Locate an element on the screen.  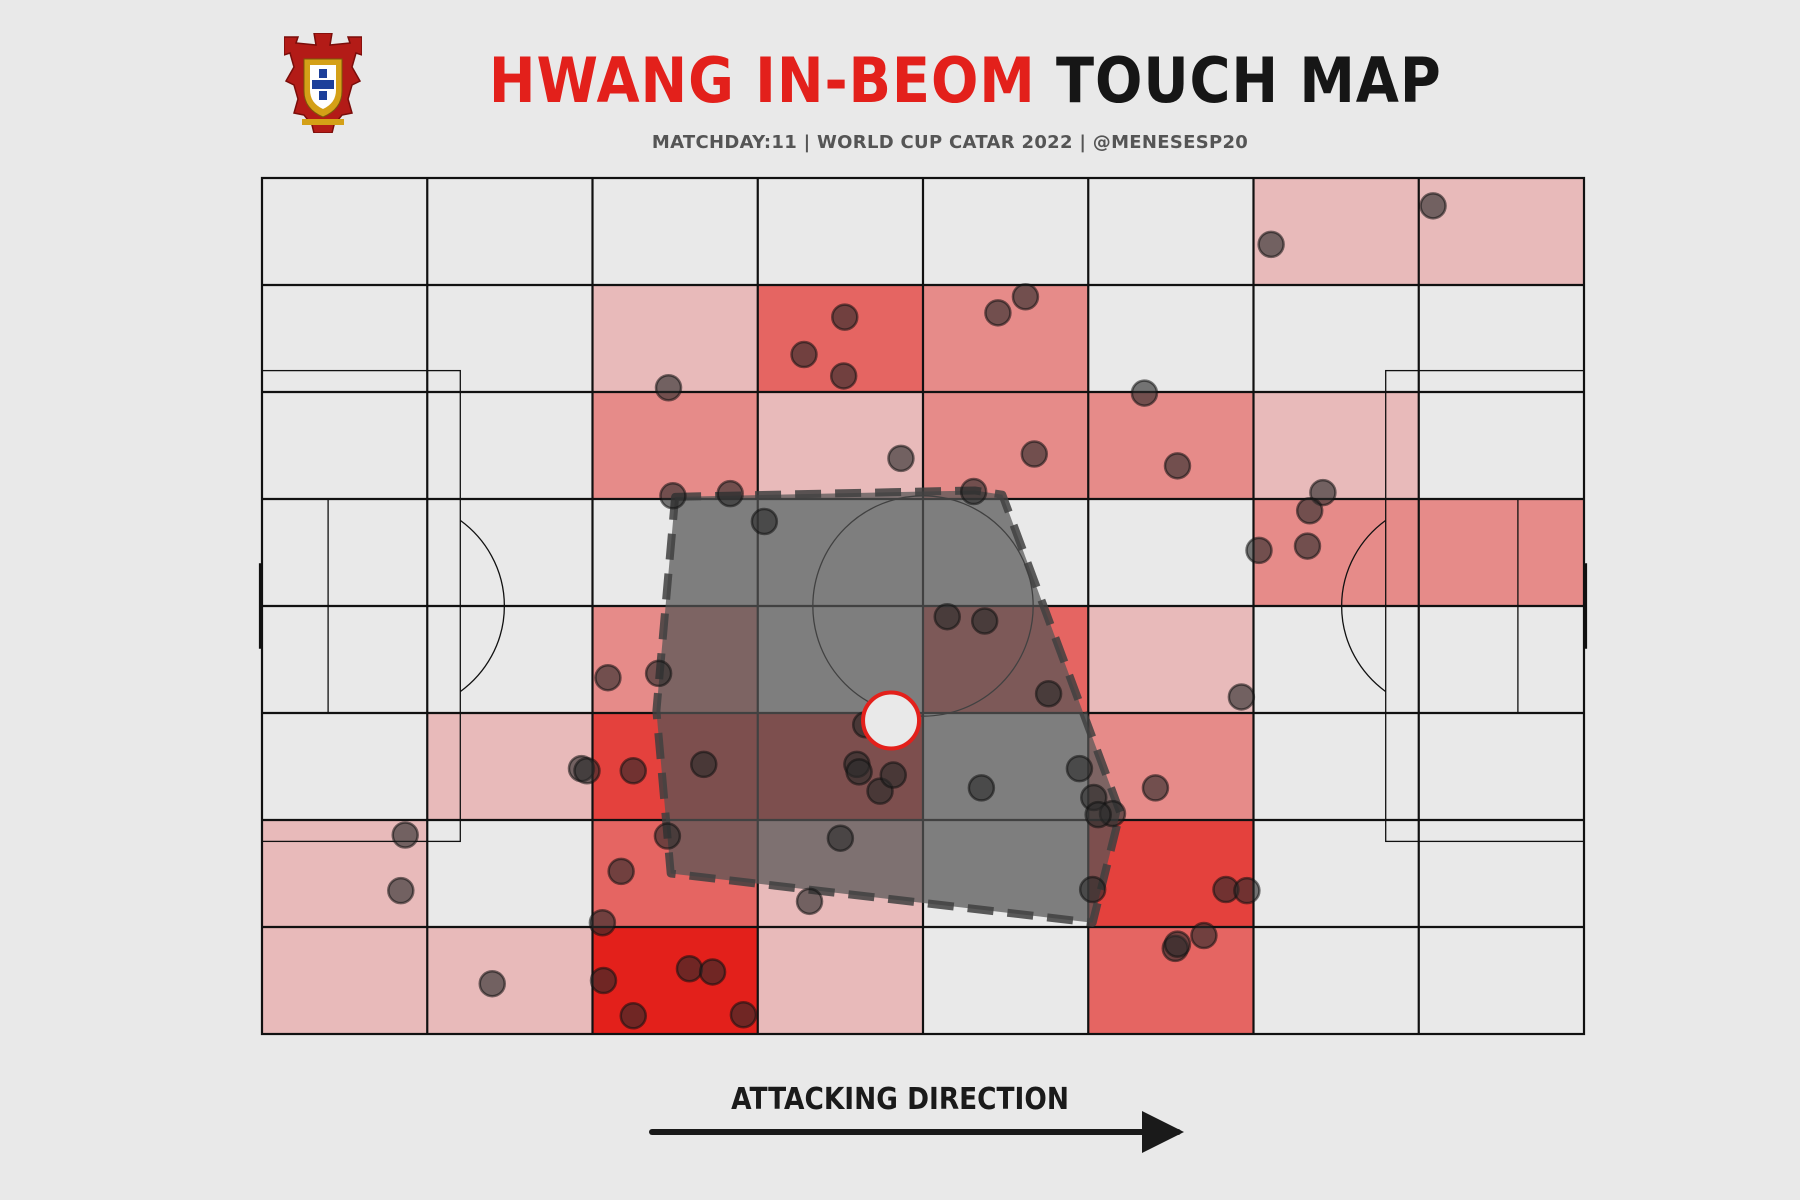
crest-quina-bottom is located at coordinates (323, 95).